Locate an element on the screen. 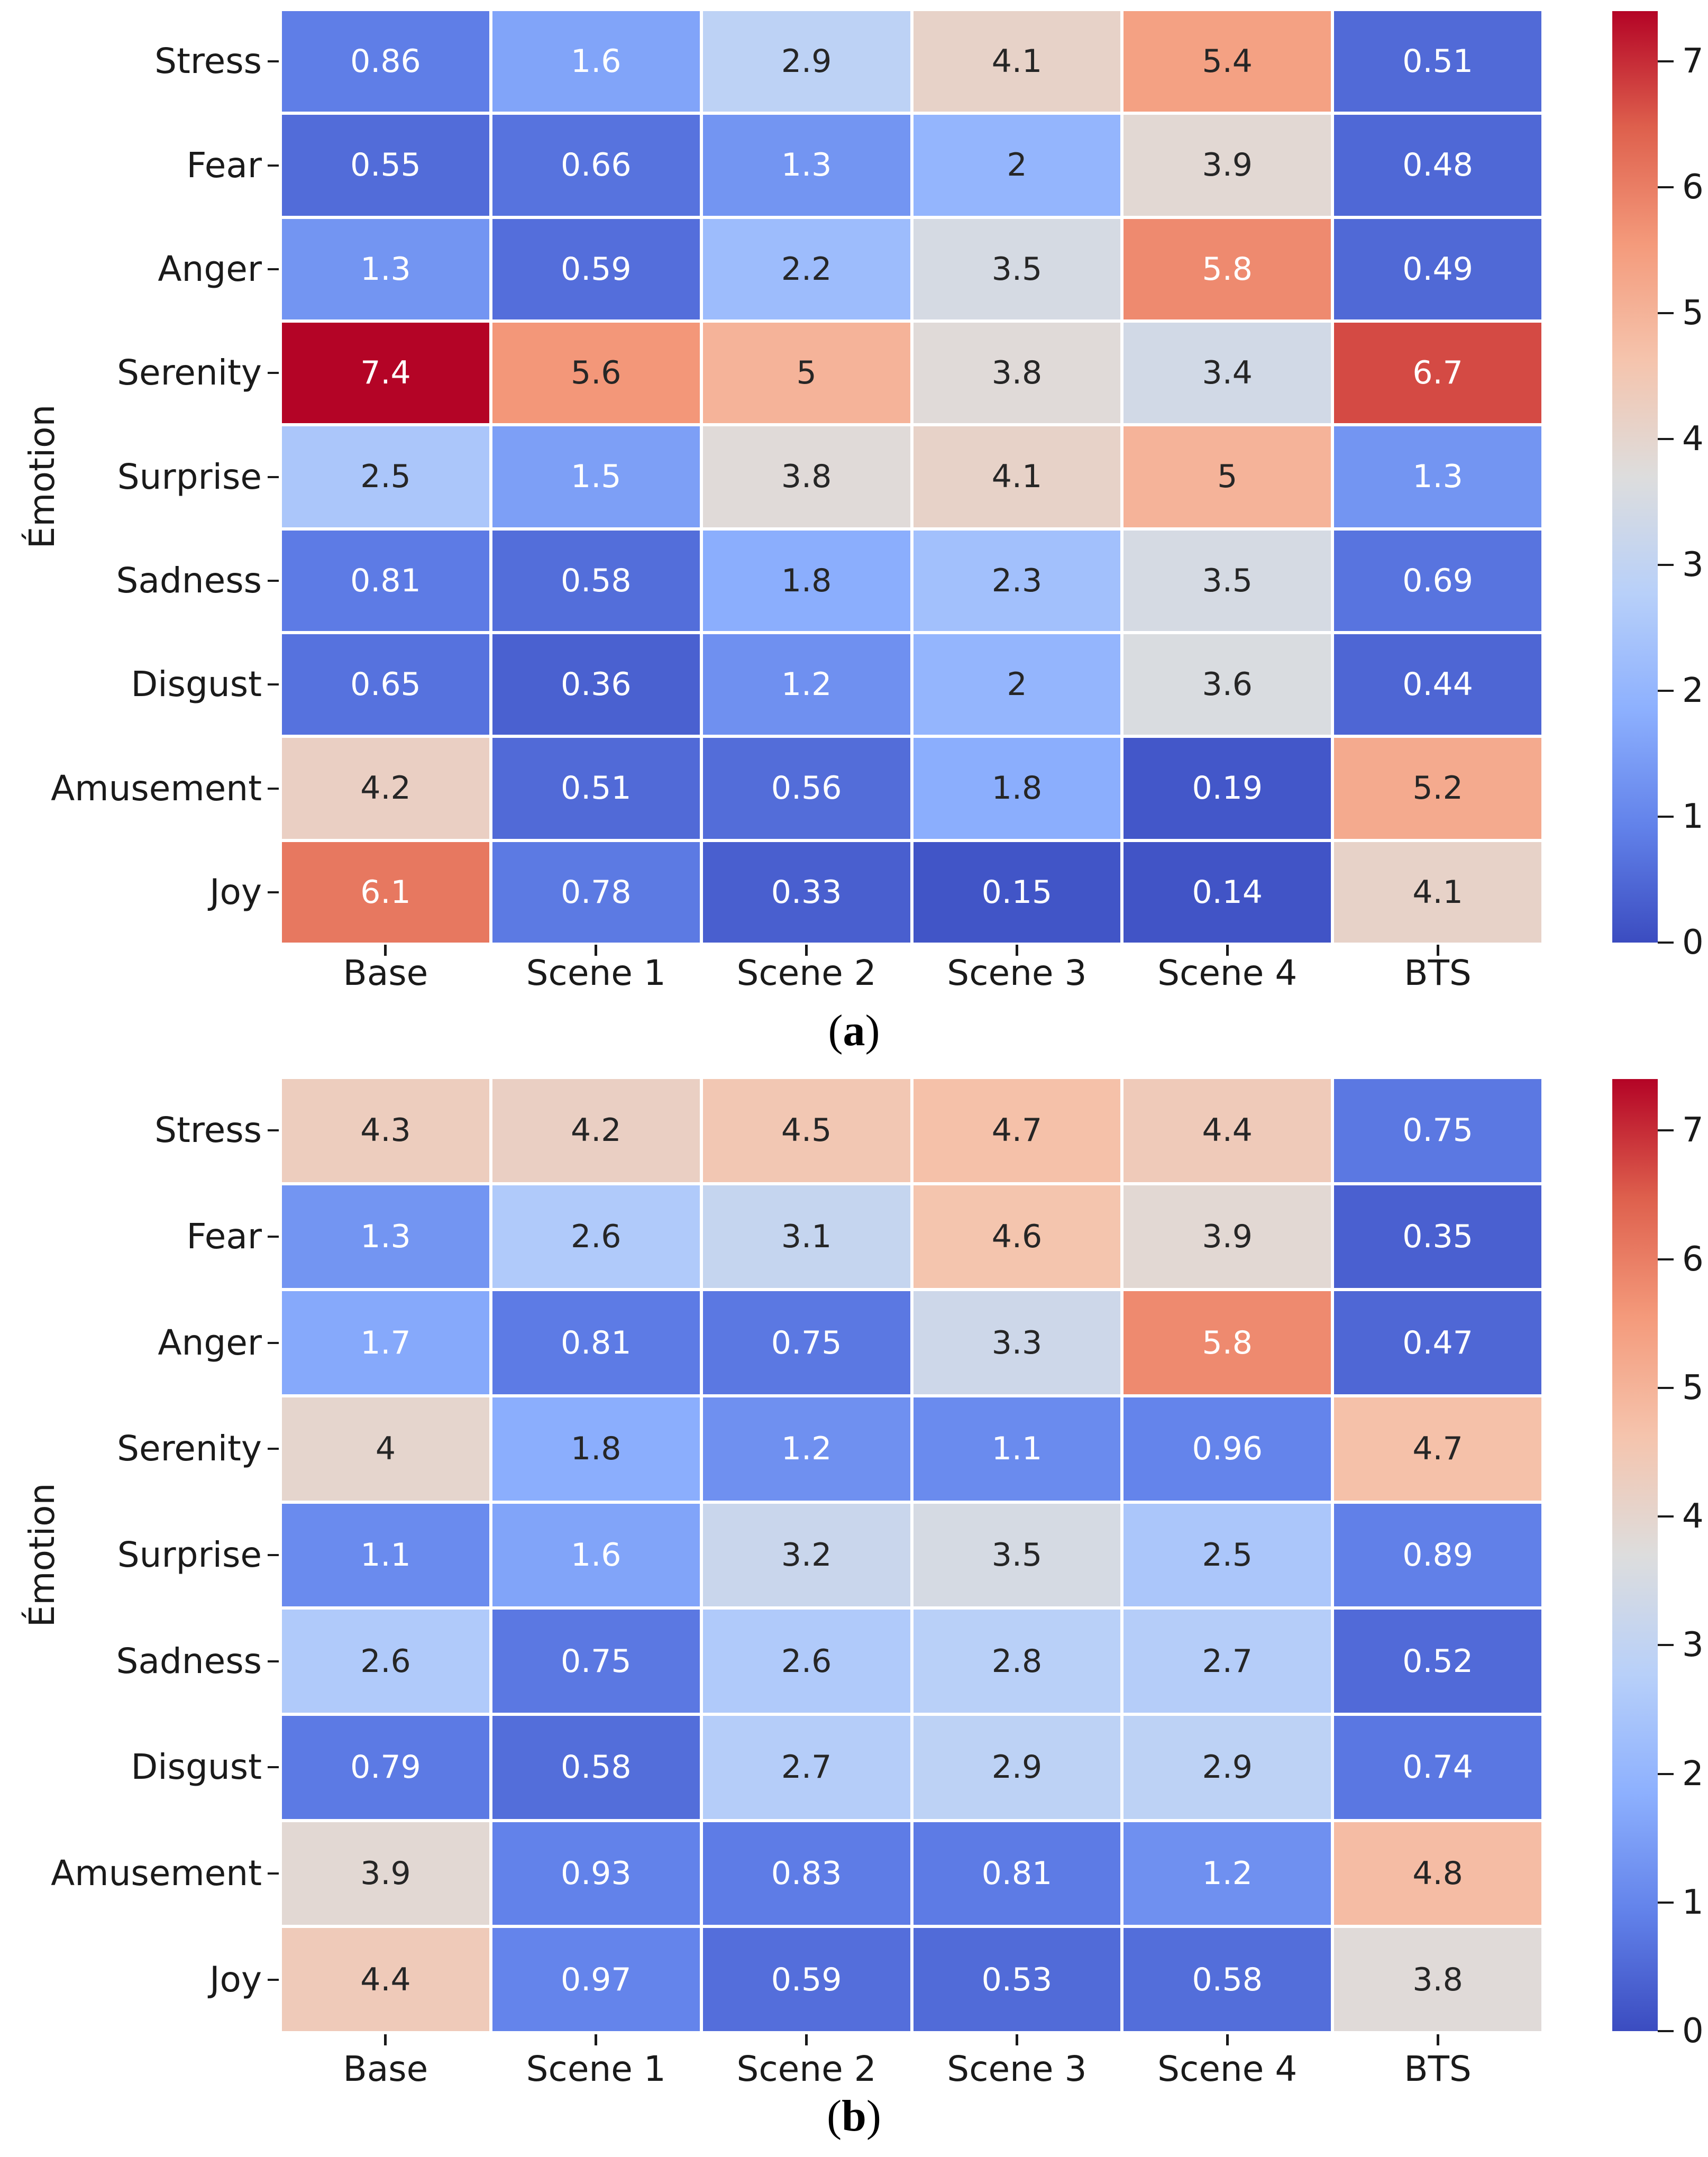 The height and width of the screenshot is (2157, 1708). heatmap-cell: 3.1 is located at coordinates (806, 1236).